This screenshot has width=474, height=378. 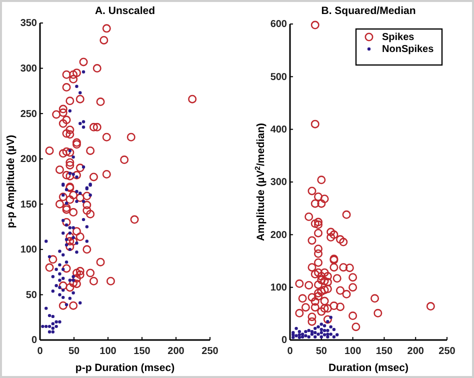 I want to click on chart-title: B. Squared/Median, so click(x=368, y=11).